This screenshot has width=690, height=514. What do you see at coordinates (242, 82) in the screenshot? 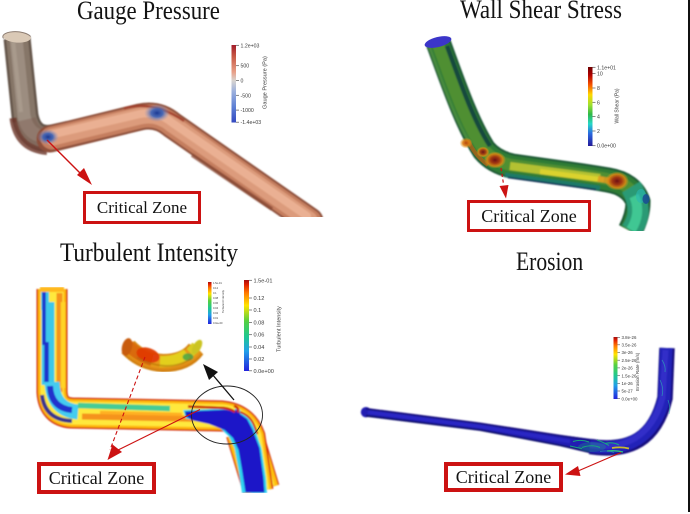
I see `svg-text: 0` at bounding box center [242, 82].